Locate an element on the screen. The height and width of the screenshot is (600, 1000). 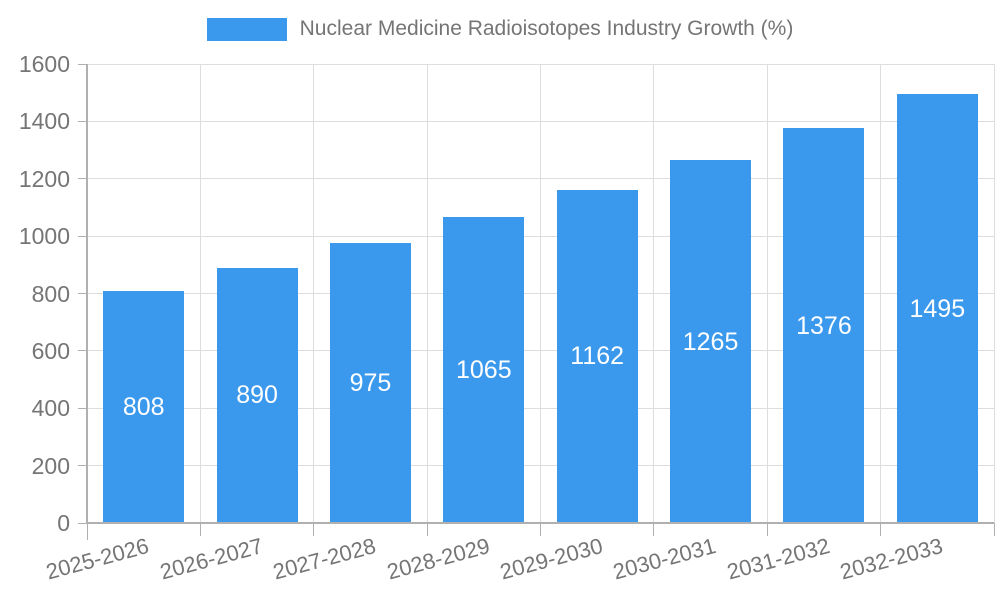
x-axis-label: 2027-2028 is located at coordinates (324, 559).